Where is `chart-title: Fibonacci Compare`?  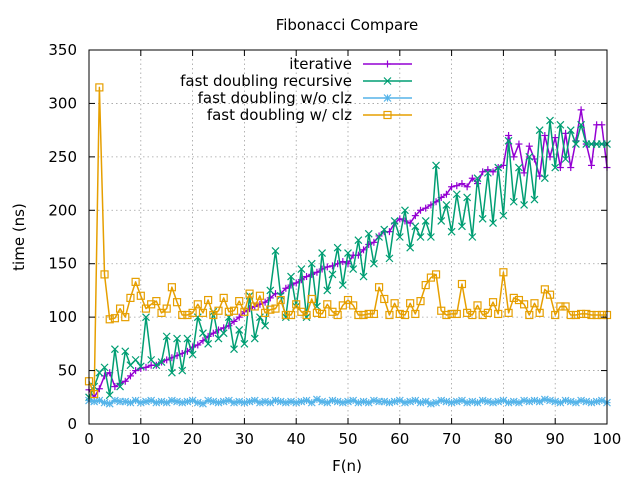
chart-title: Fibonacci Compare is located at coordinates (347, 25).